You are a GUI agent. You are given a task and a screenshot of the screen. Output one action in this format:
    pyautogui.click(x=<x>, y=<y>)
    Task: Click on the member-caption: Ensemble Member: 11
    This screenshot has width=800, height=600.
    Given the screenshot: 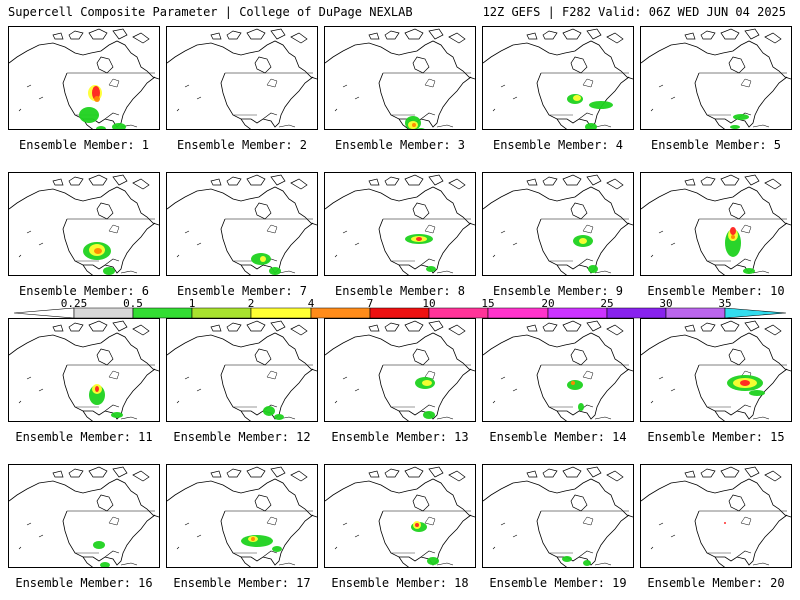 What is the action you would take?
    pyautogui.click(x=84, y=437)
    